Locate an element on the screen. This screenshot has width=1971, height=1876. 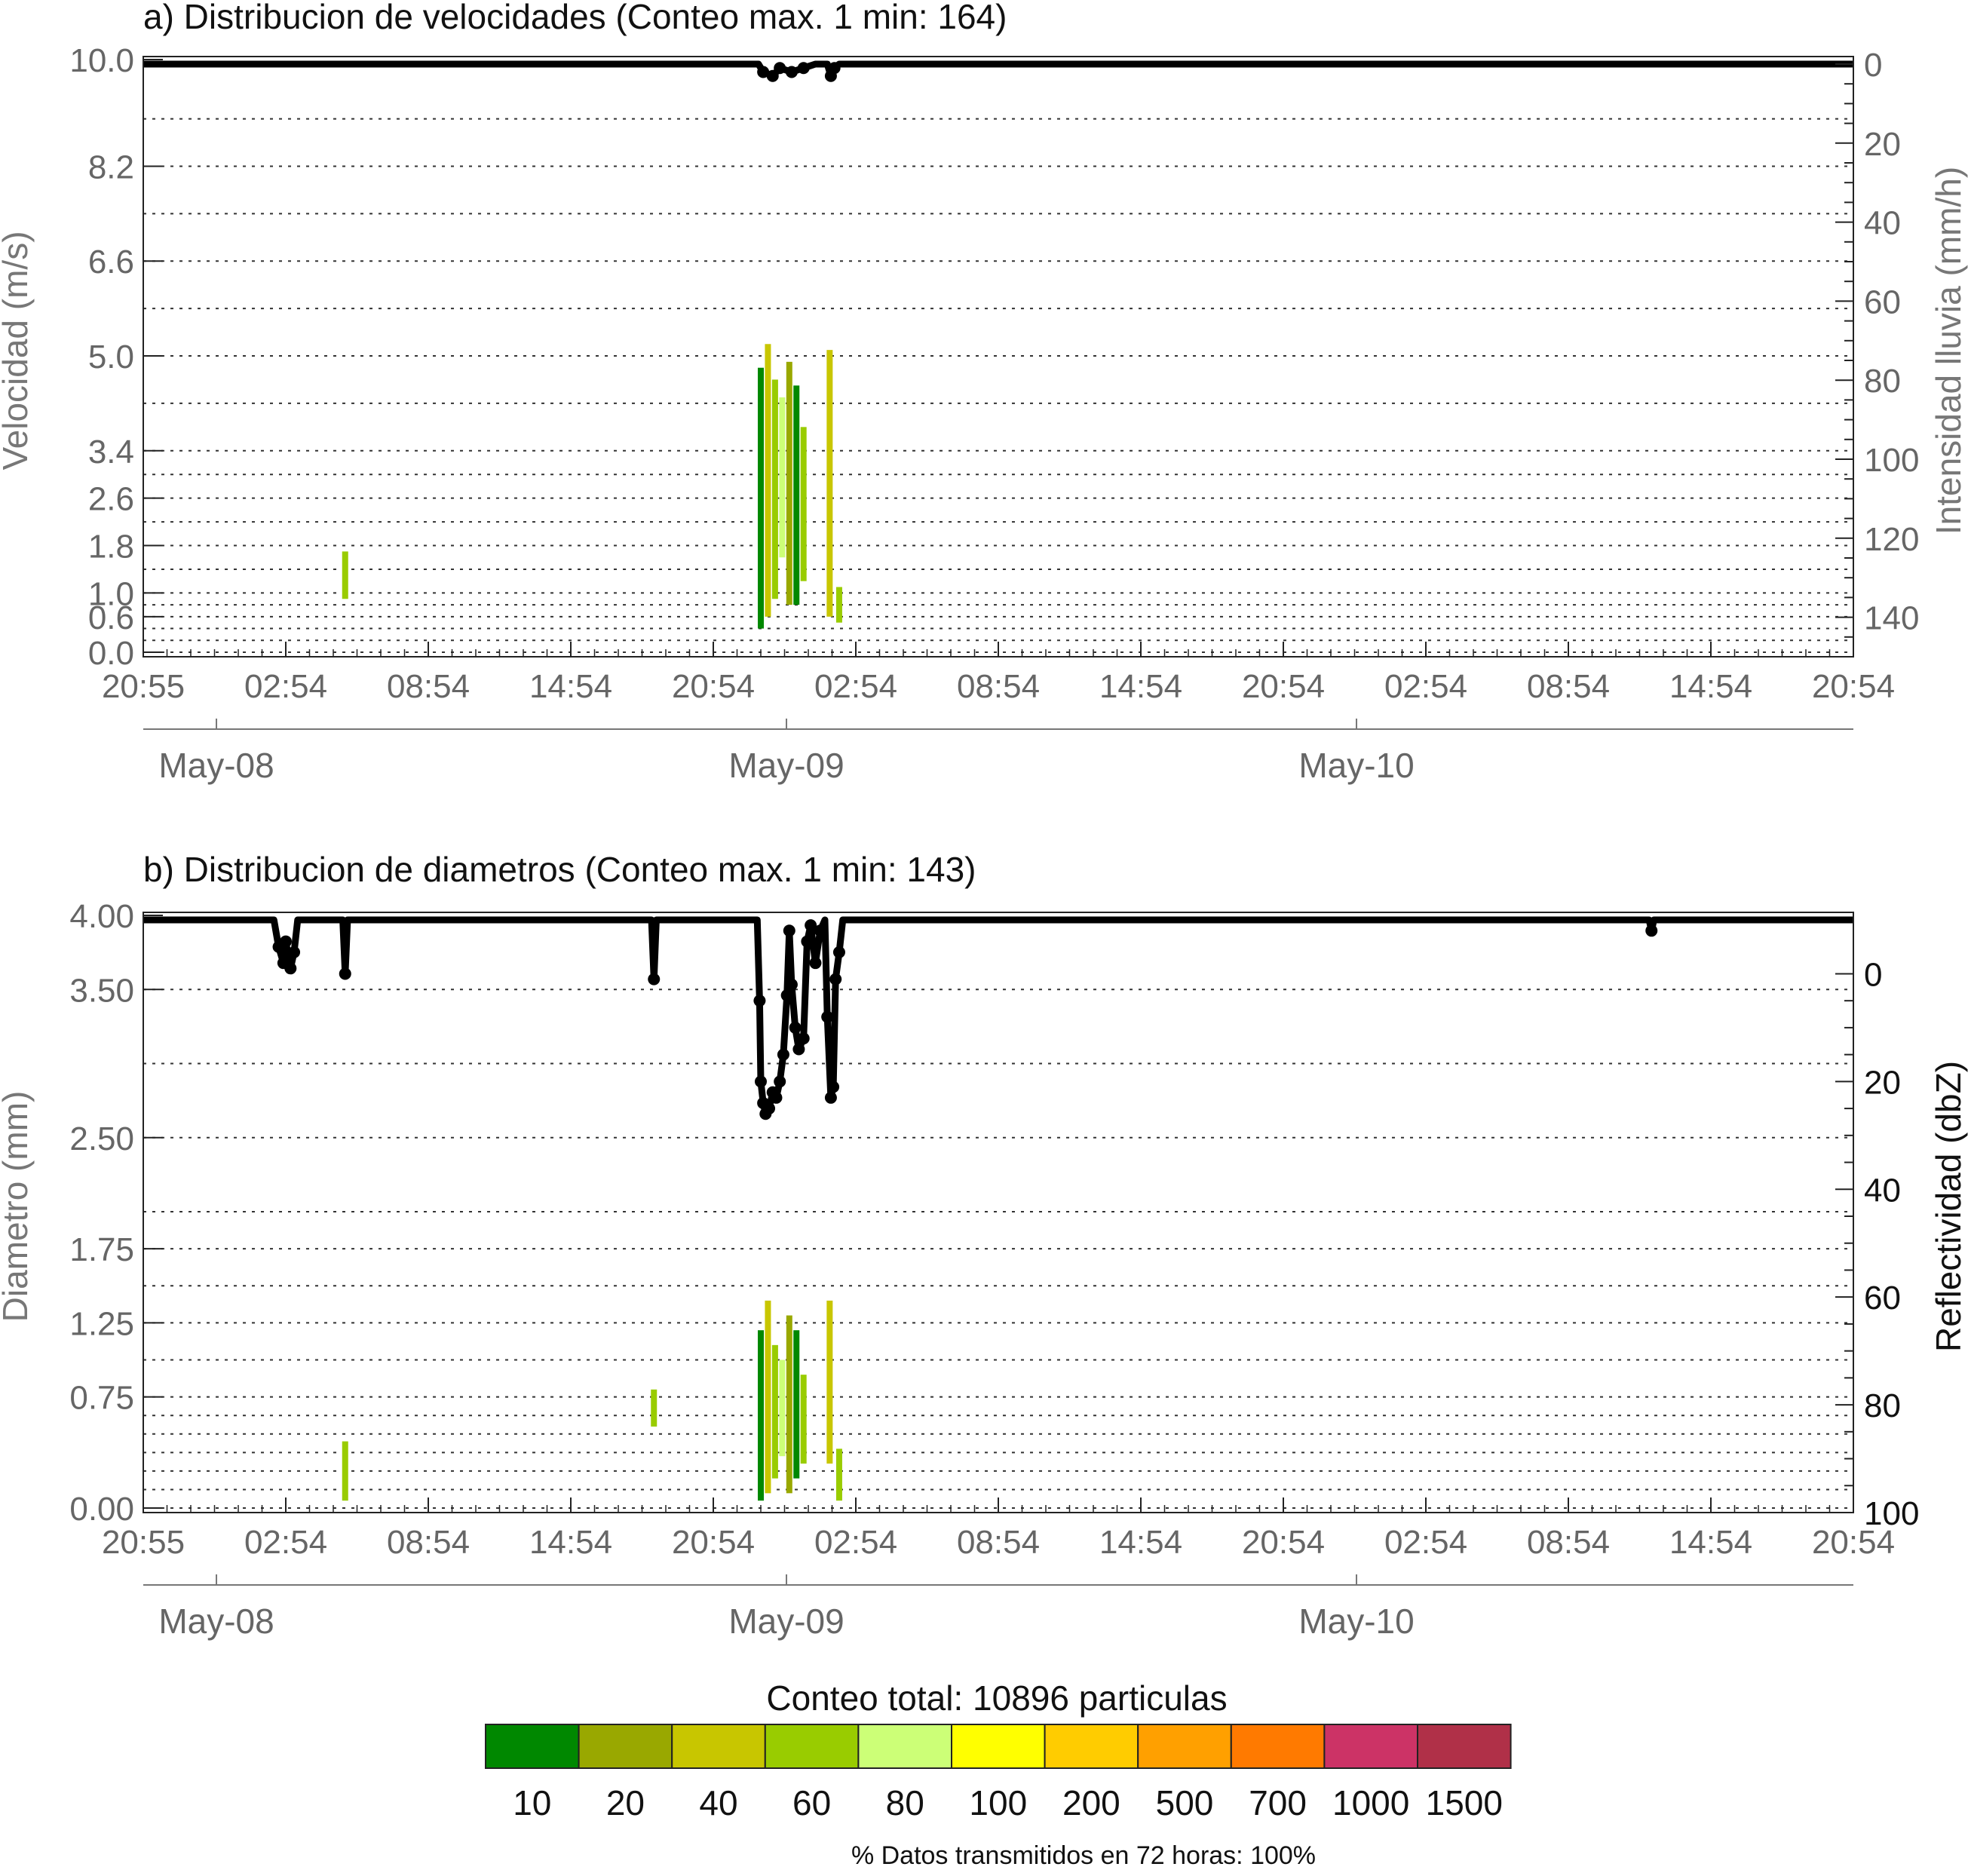
colorbar-level-label: 10 is located at coordinates (532, 1802).